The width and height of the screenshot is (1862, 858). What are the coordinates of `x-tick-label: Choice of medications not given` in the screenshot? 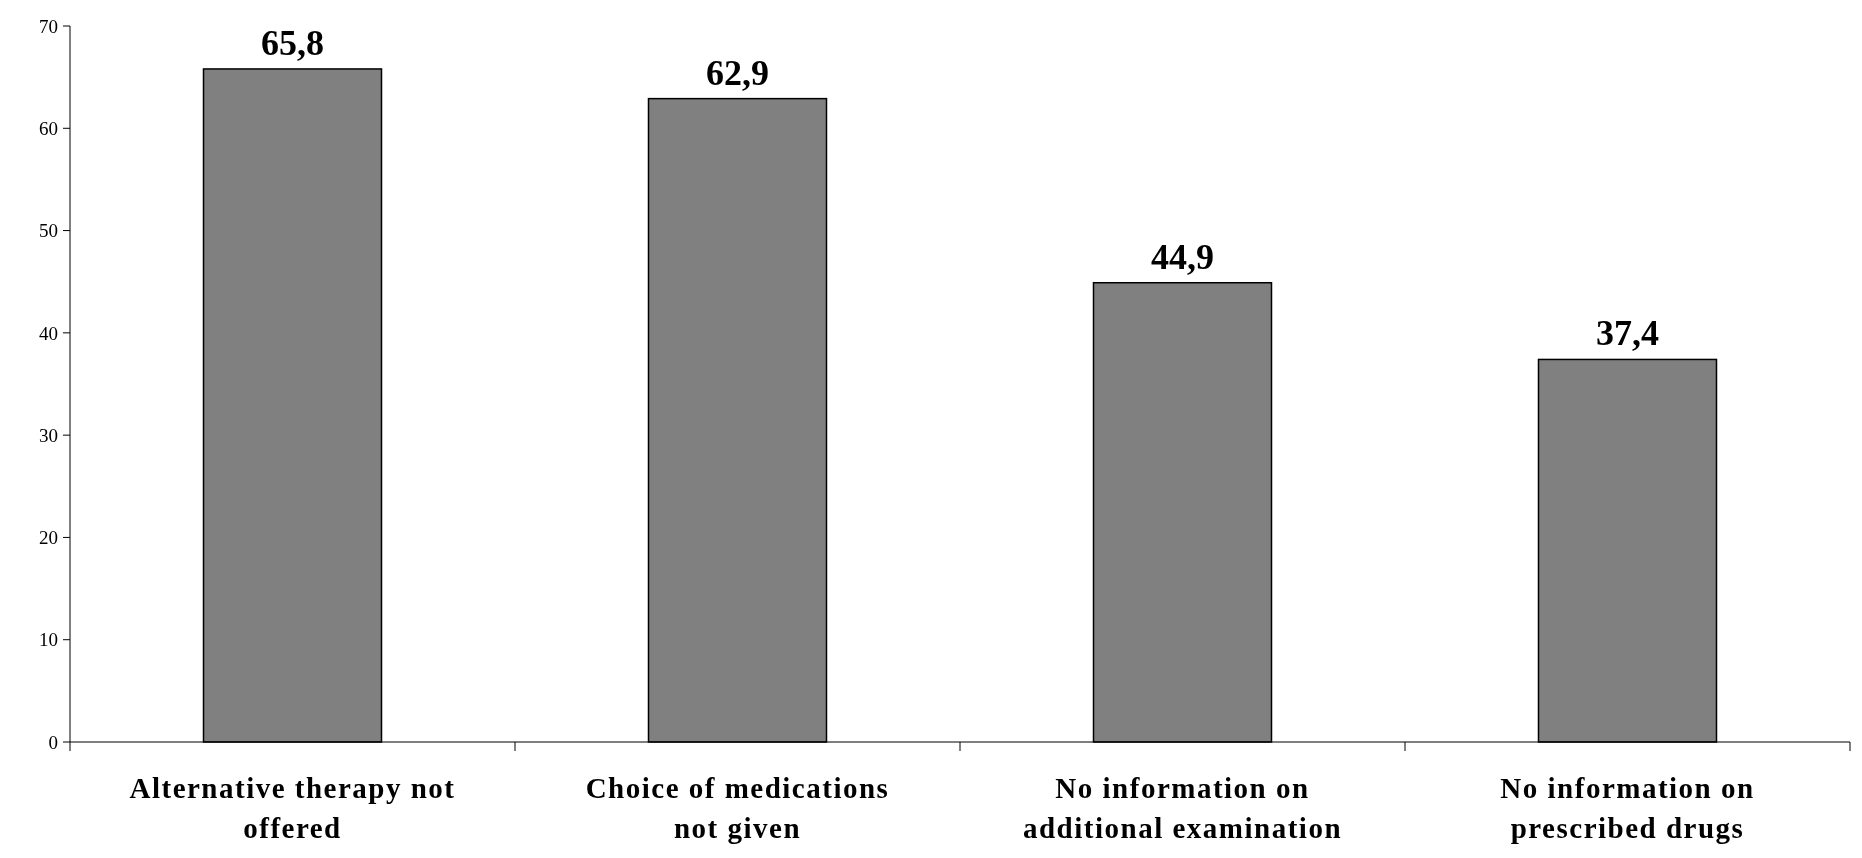 It's located at (737, 808).